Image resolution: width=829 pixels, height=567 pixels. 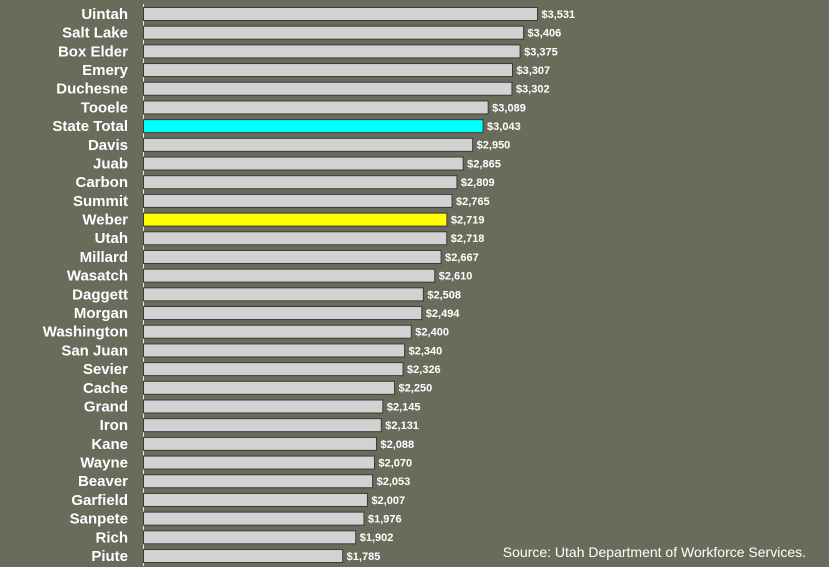 I want to click on category-label: Uintah, so click(x=104, y=14).